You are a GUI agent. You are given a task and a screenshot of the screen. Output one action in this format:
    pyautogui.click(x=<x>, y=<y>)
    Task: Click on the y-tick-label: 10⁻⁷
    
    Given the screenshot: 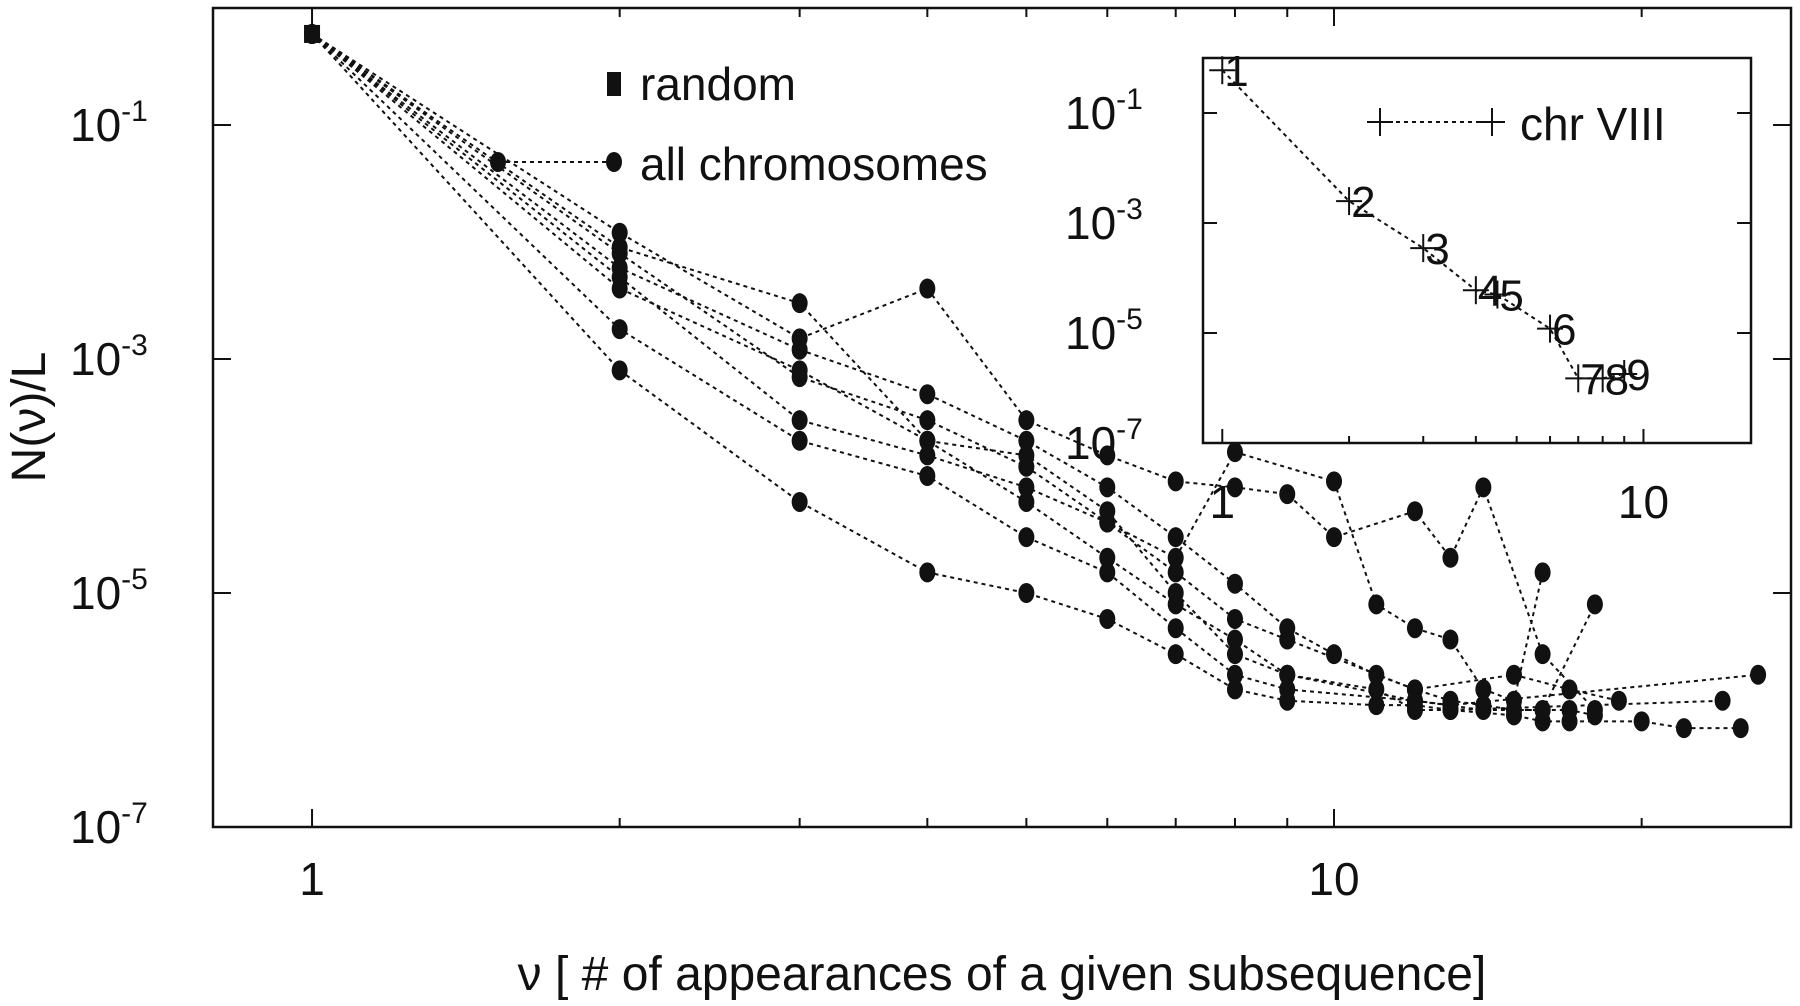 What is the action you would take?
    pyautogui.click(x=109, y=825)
    